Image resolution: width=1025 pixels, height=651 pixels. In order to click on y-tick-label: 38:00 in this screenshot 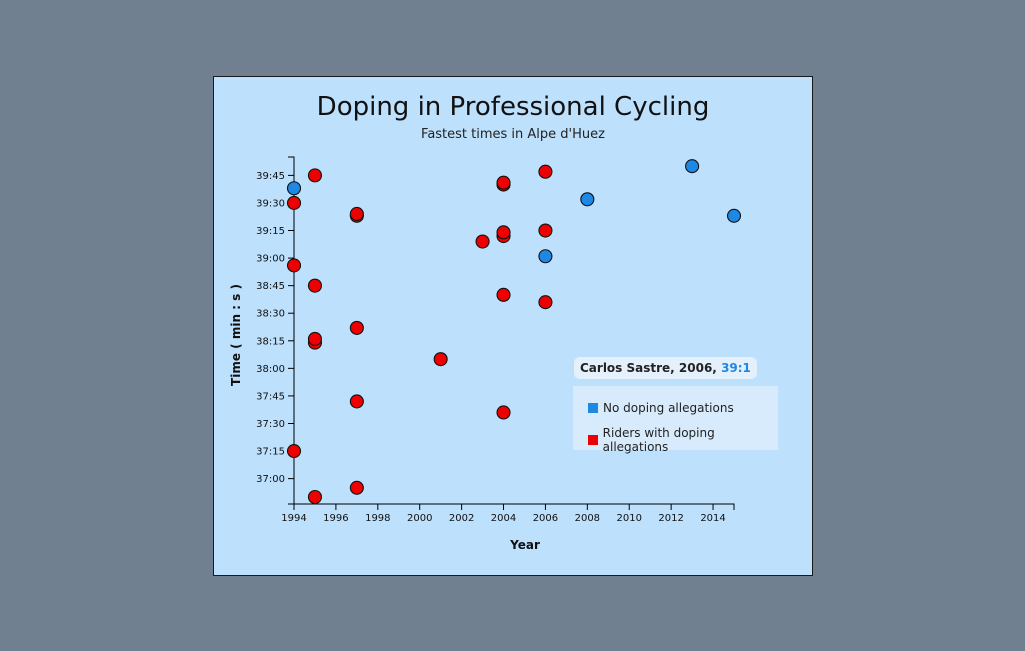, I will do `click(270, 369)`.